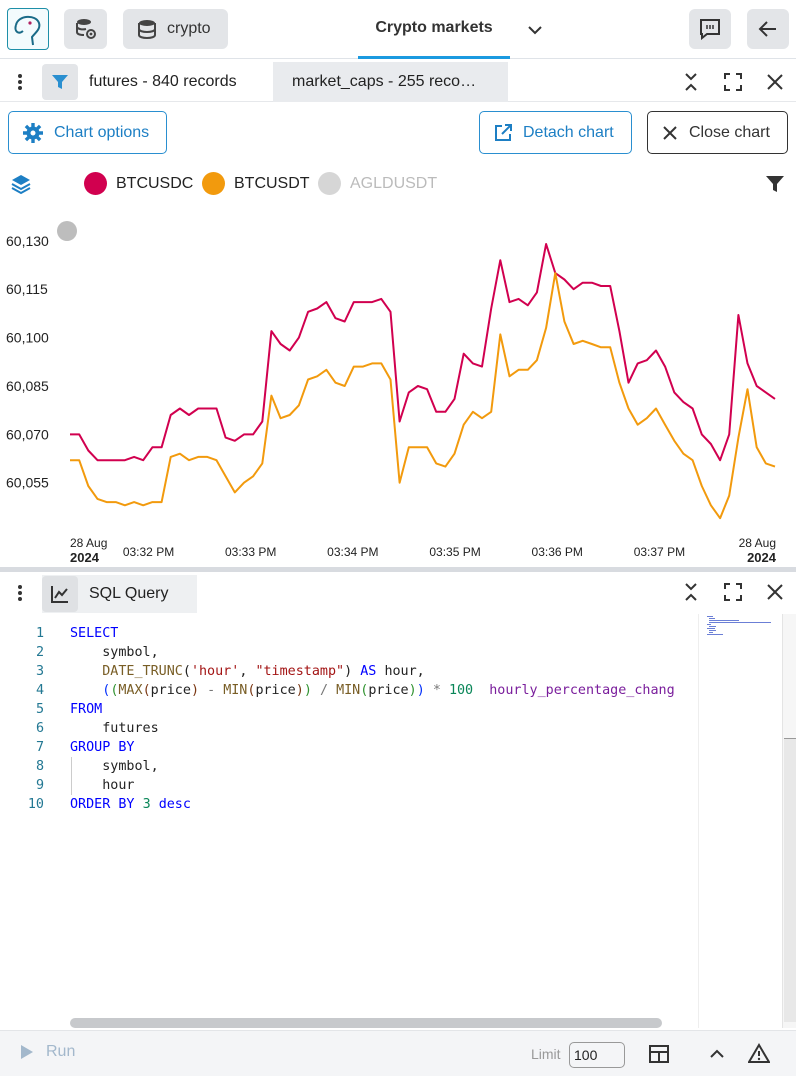  I want to click on legend-label: BTCUSDC, so click(155, 183).